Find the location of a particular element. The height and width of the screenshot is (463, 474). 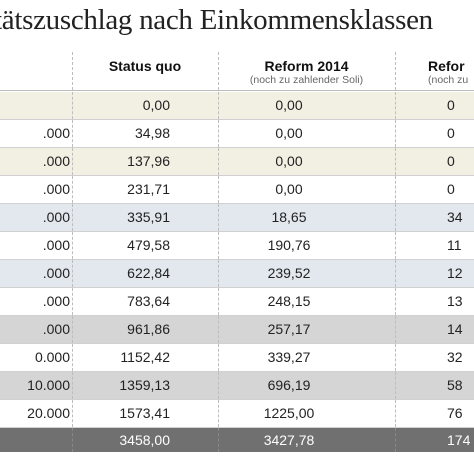

column-header-label: Status quo is located at coordinates (145, 66).